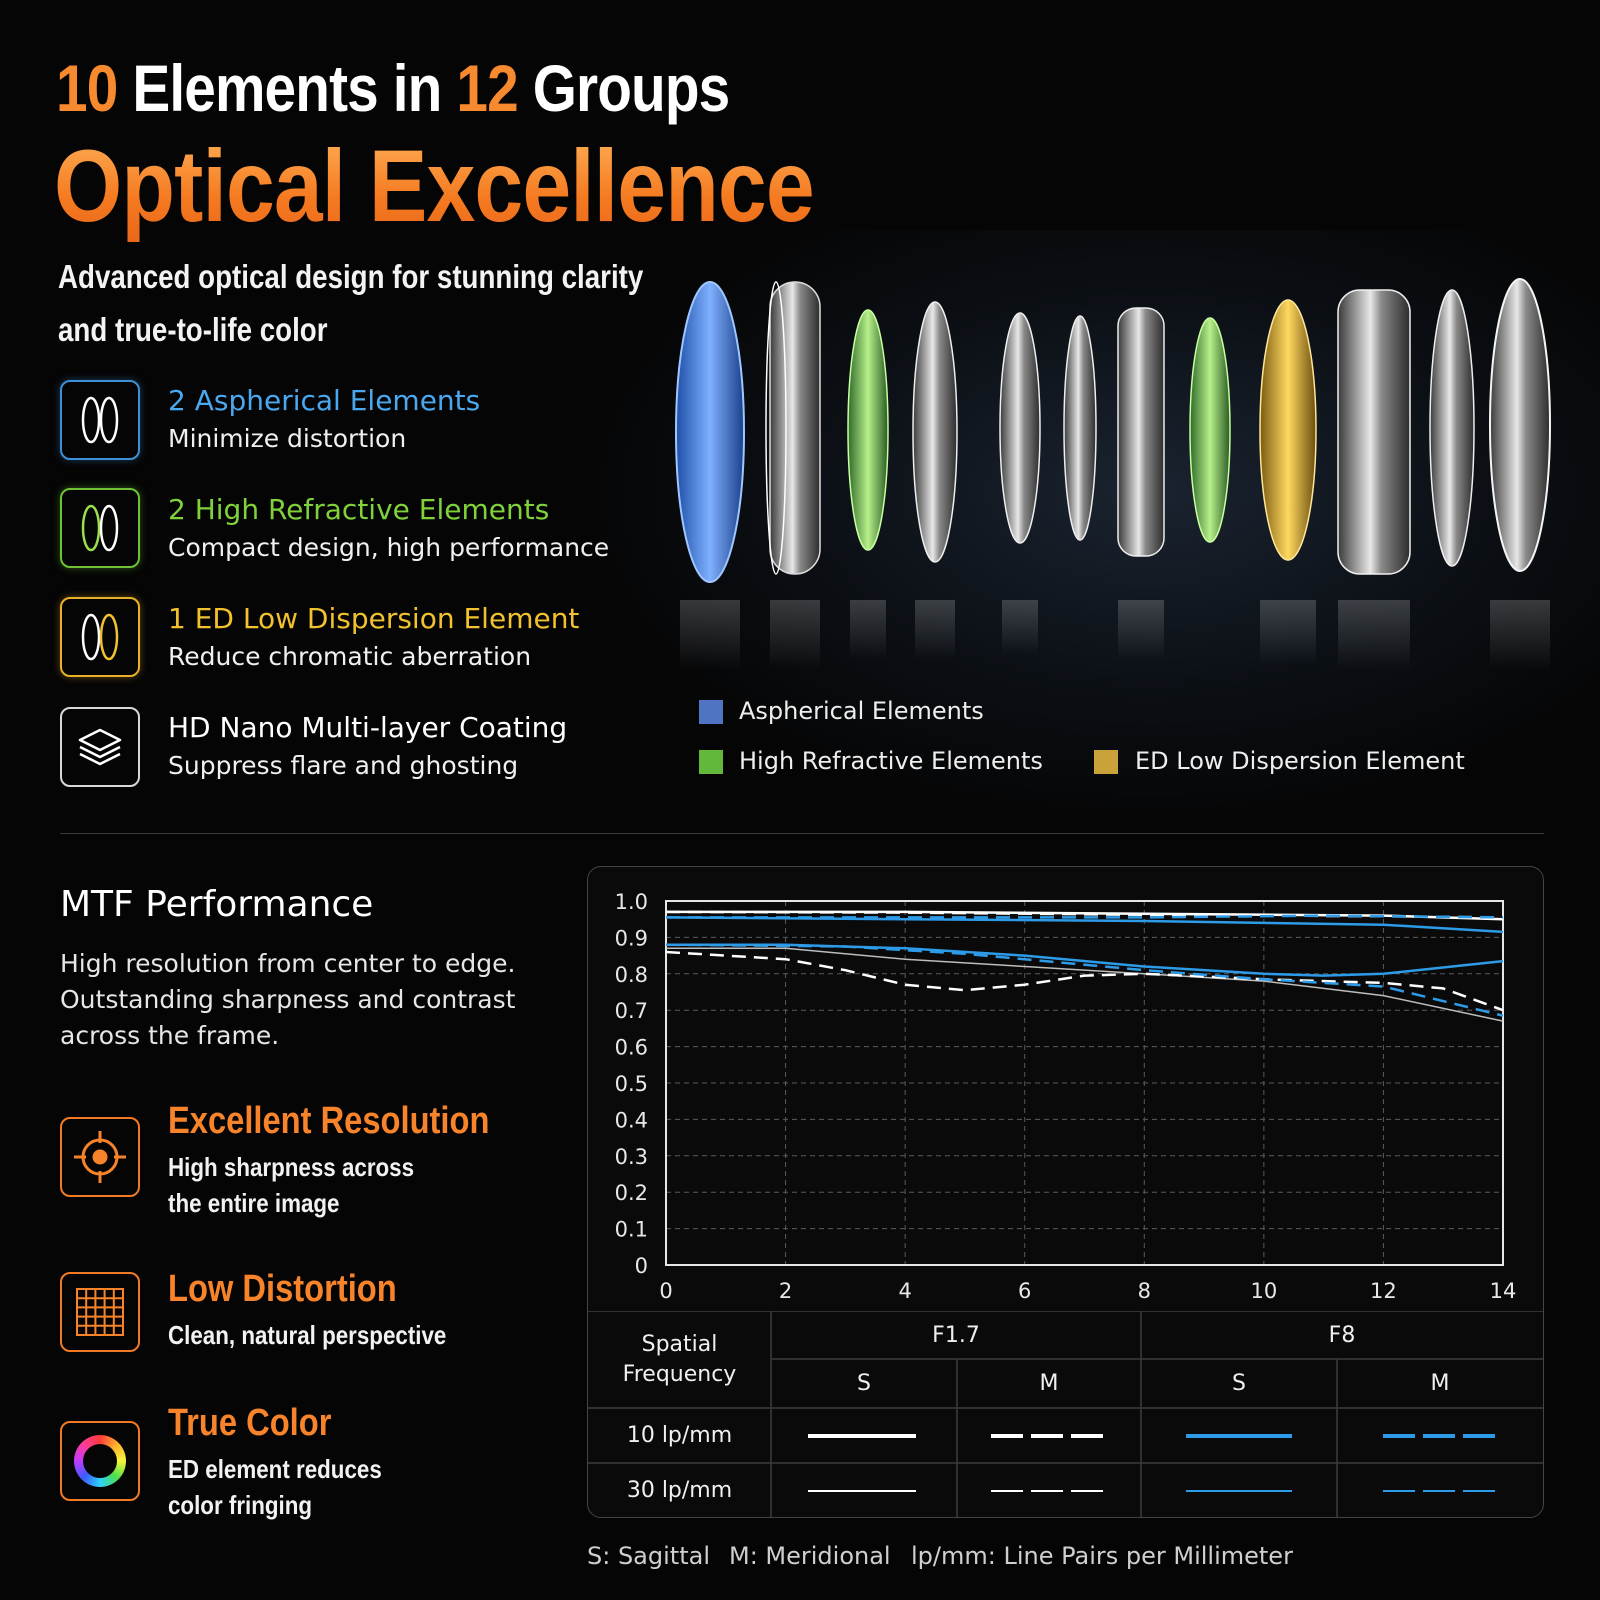 The width and height of the screenshot is (1600, 1600). Describe the element at coordinates (679, 1490) in the screenshot. I see `table-row-label-30: 30 lp/mm` at that location.